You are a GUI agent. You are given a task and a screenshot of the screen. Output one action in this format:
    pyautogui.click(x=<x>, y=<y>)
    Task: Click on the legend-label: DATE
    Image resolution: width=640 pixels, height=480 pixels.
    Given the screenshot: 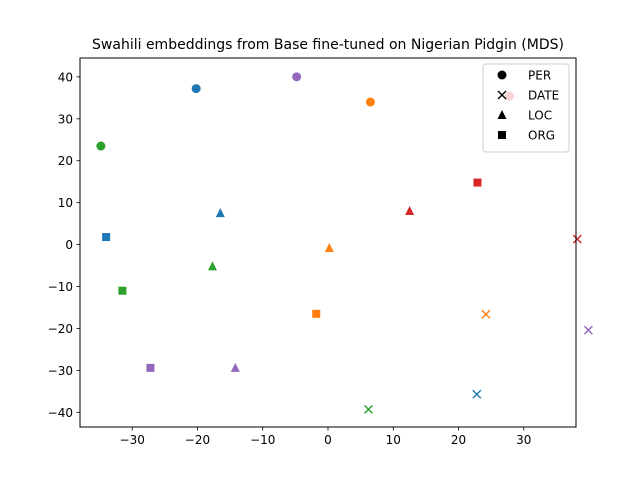 What is the action you would take?
    pyautogui.click(x=543, y=96)
    